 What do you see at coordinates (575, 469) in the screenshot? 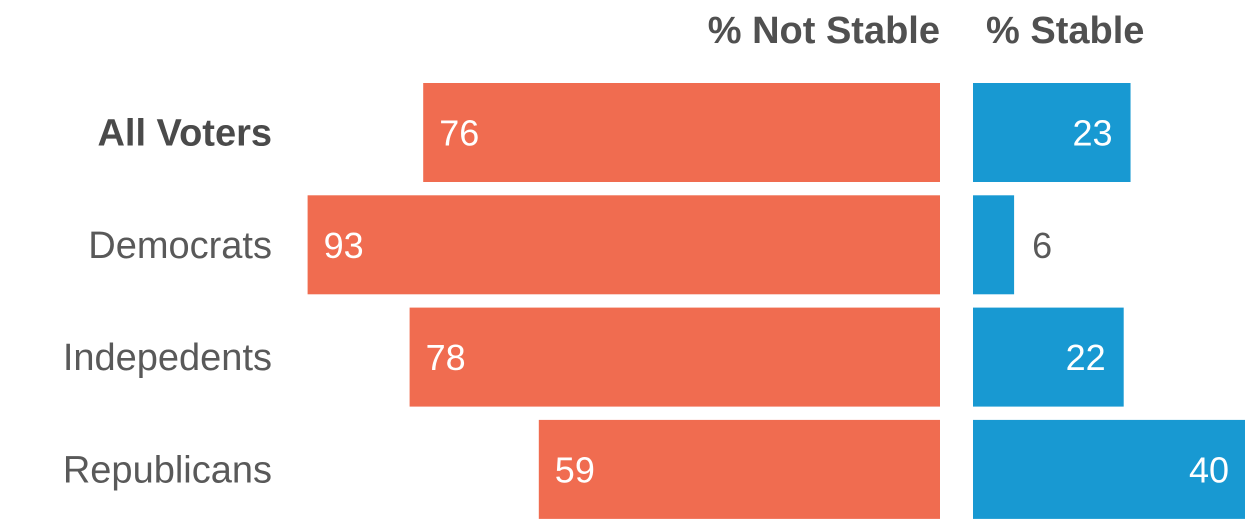
I see `value-label-not-stable-republicans: 59` at bounding box center [575, 469].